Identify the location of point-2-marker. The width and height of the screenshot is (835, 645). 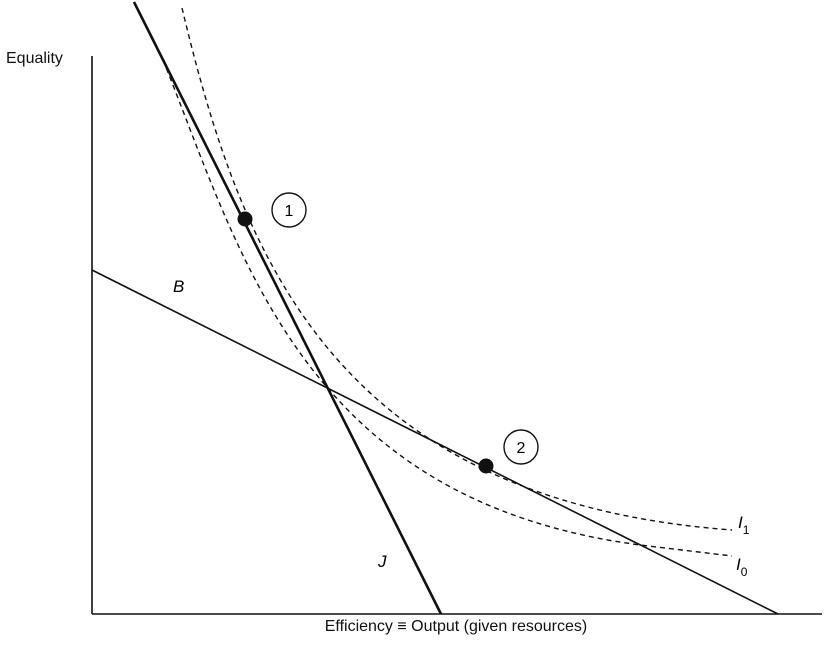
(521, 447).